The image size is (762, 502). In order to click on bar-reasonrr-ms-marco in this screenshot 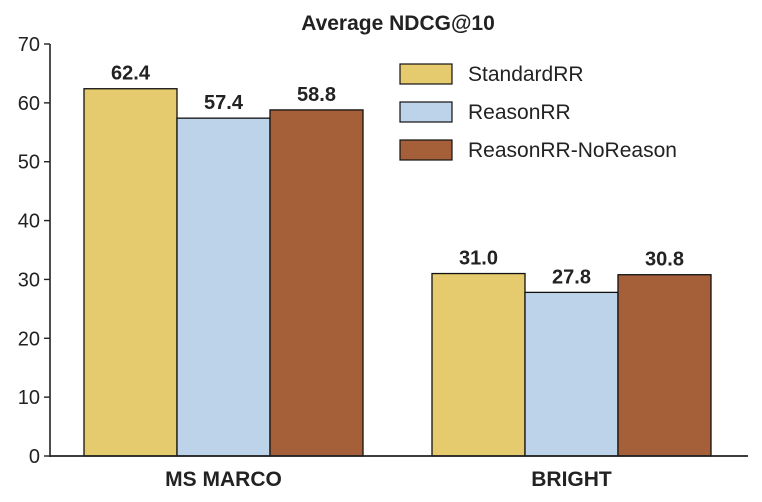, I will do `click(223, 287)`.